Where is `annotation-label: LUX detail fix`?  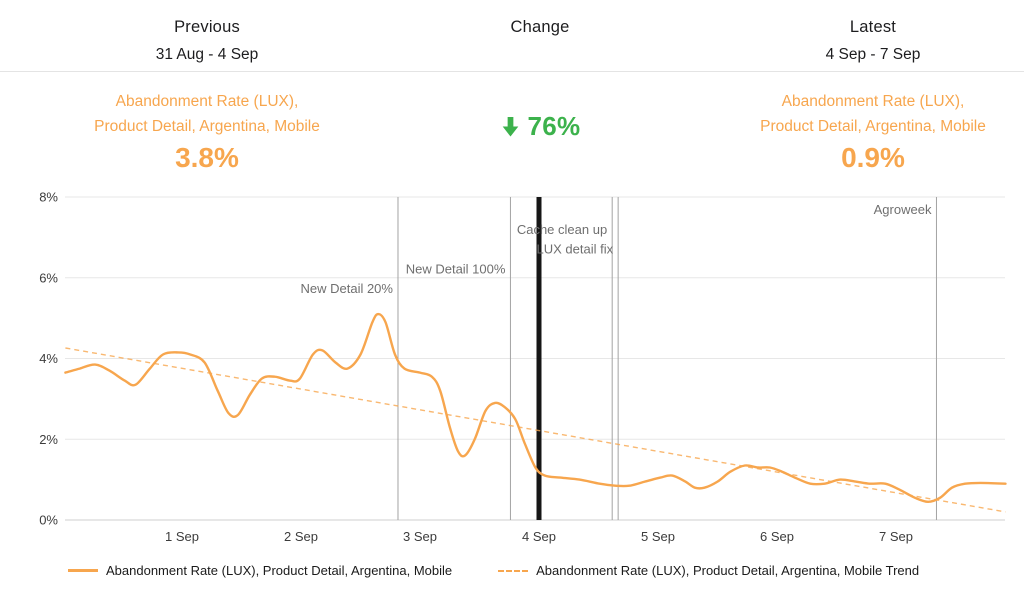 annotation-label: LUX detail fix is located at coordinates (575, 249).